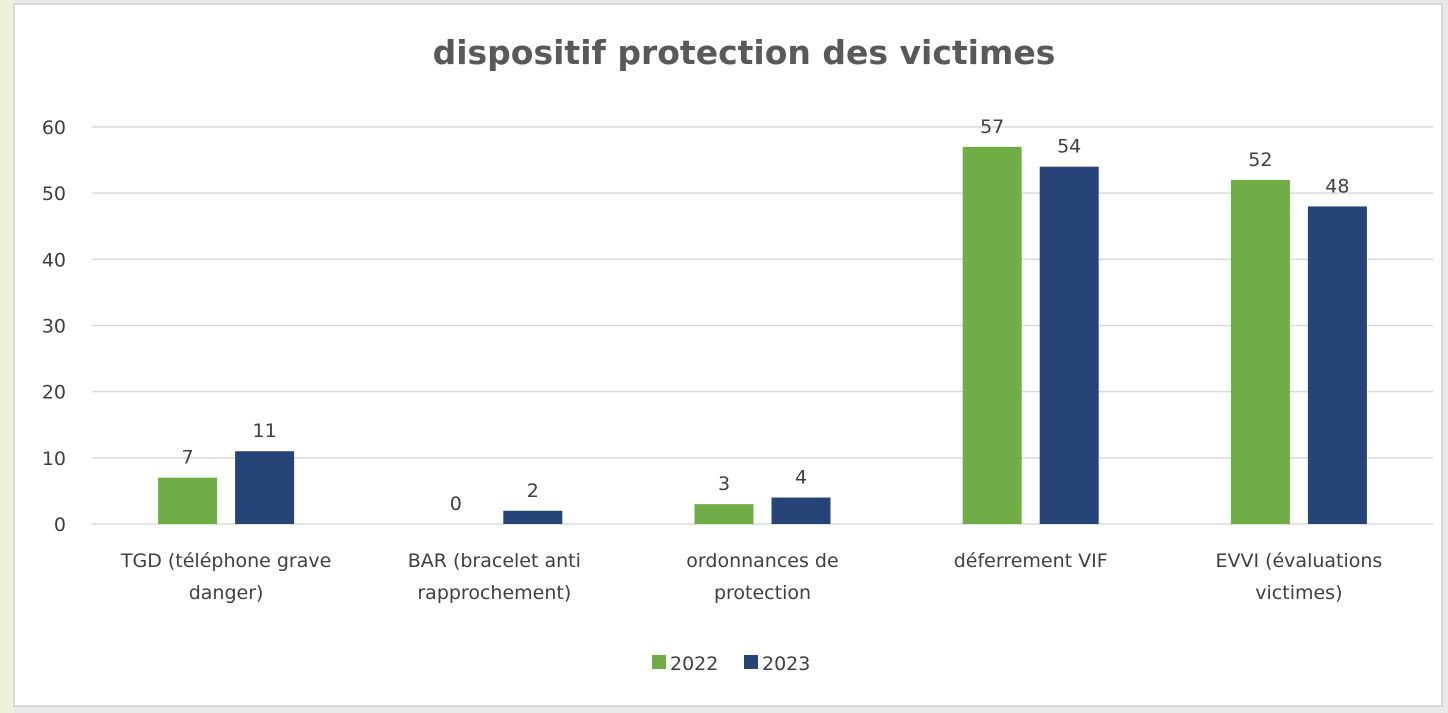 Image resolution: width=1448 pixels, height=713 pixels. What do you see at coordinates (226, 577) in the screenshot?
I see `x-tick-label: TGD (téléphone grave danger)` at bounding box center [226, 577].